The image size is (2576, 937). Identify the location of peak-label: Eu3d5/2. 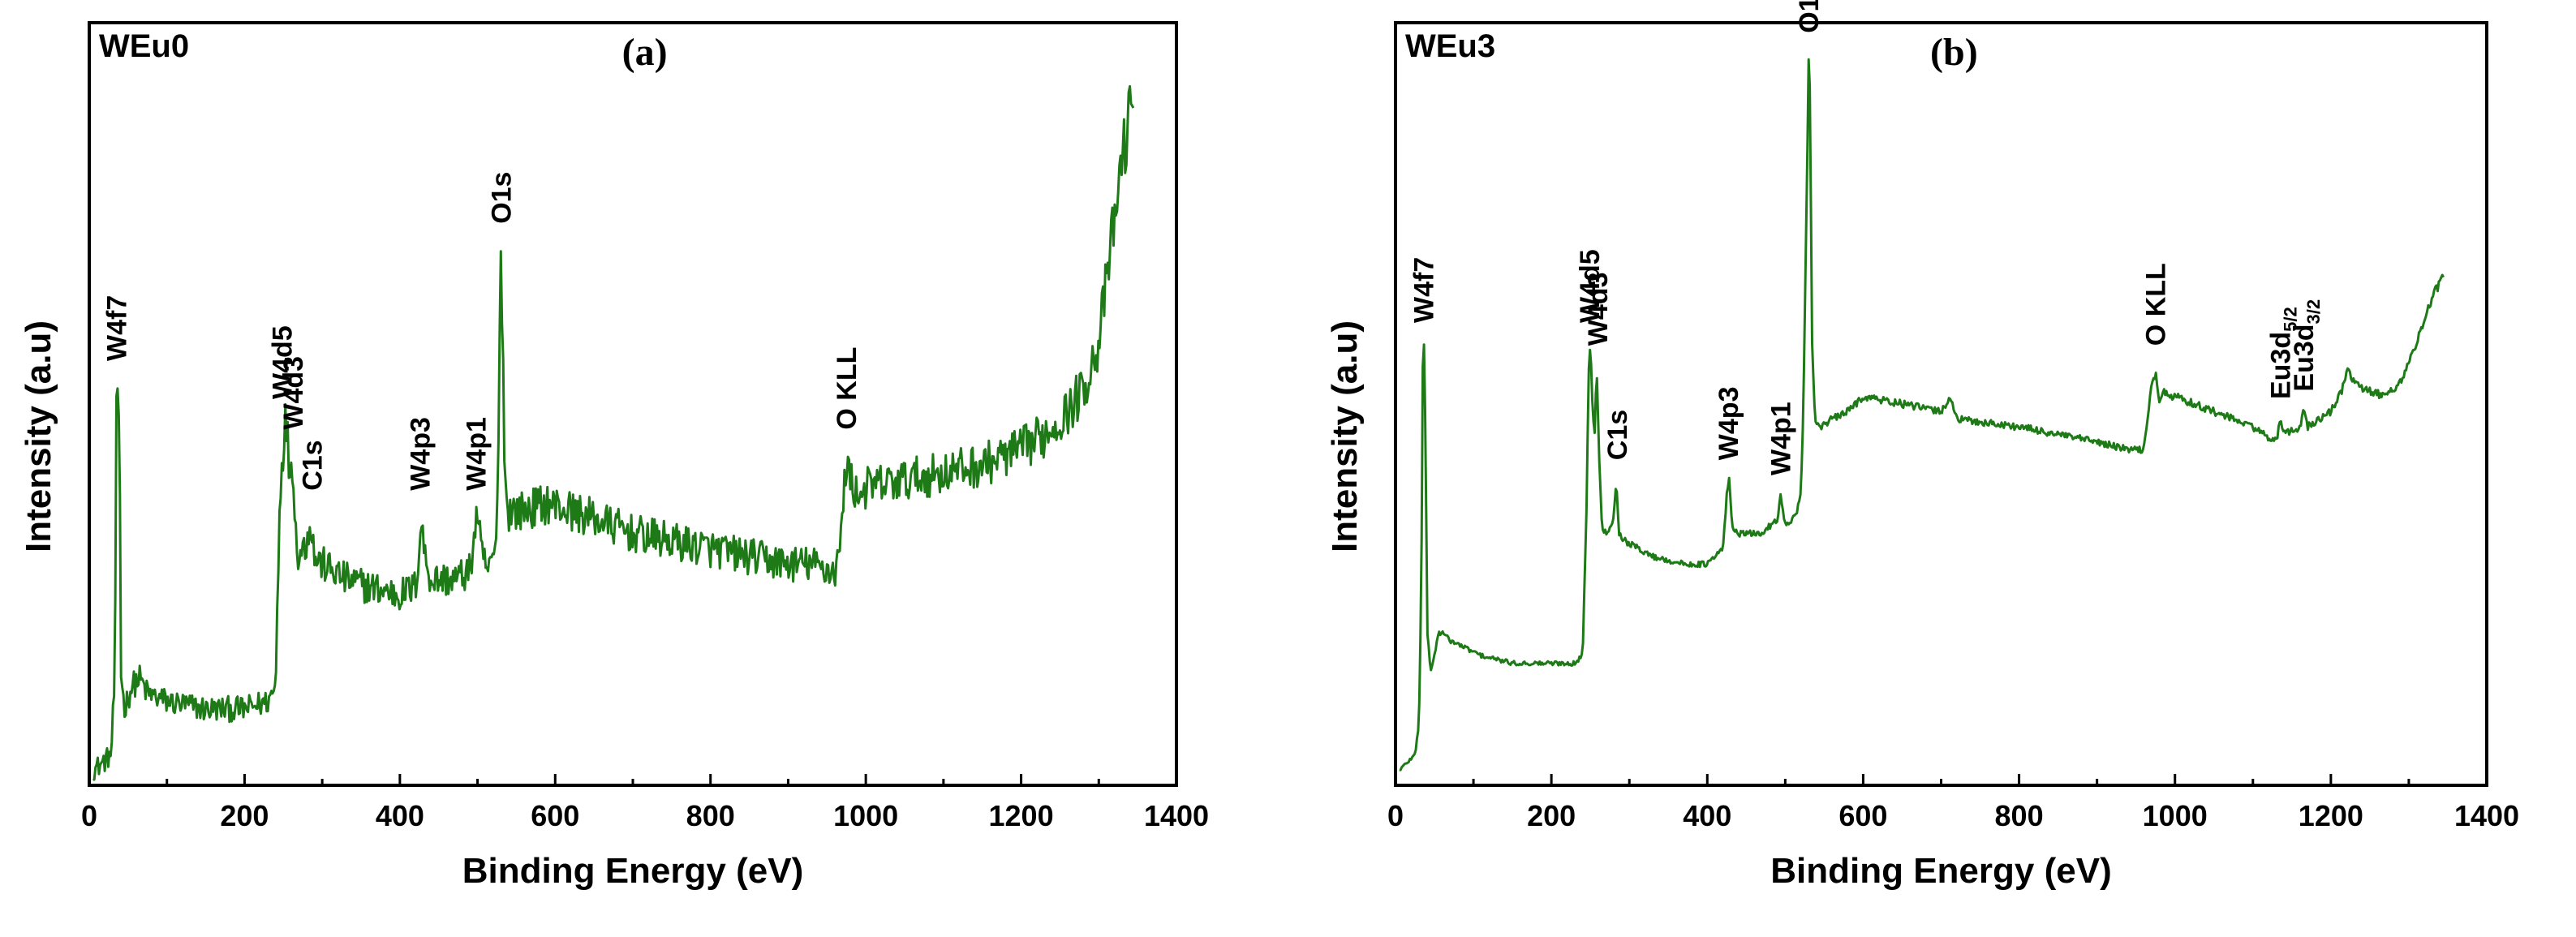
(2282, 353).